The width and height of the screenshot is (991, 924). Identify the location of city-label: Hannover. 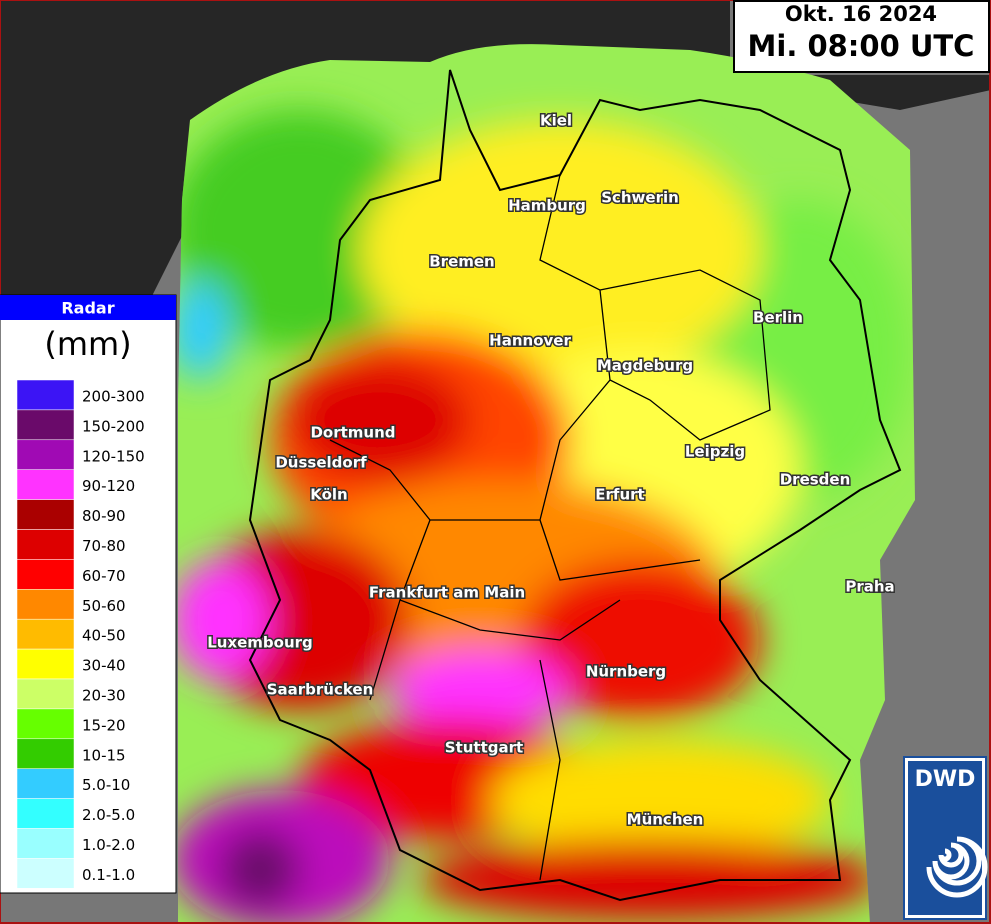
(530, 341).